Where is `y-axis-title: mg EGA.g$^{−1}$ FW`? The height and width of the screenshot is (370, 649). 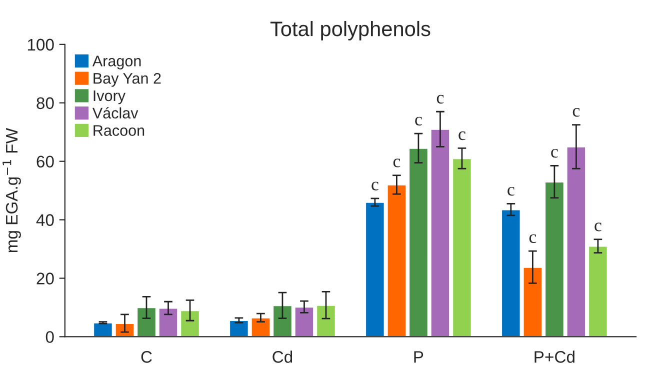
y-axis-title: mg EGA.g$^{−1}$ FW is located at coordinates (11, 190).